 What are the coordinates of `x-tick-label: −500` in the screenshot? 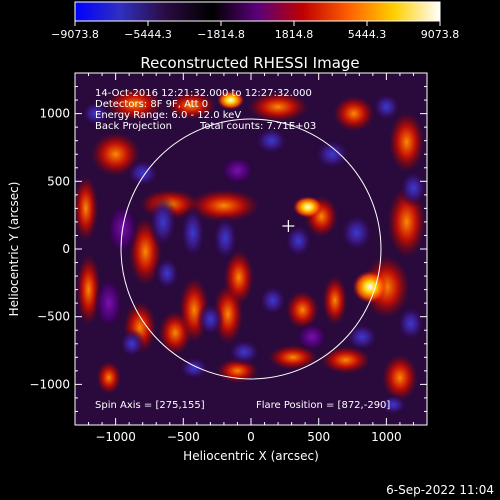 It's located at (183, 437).